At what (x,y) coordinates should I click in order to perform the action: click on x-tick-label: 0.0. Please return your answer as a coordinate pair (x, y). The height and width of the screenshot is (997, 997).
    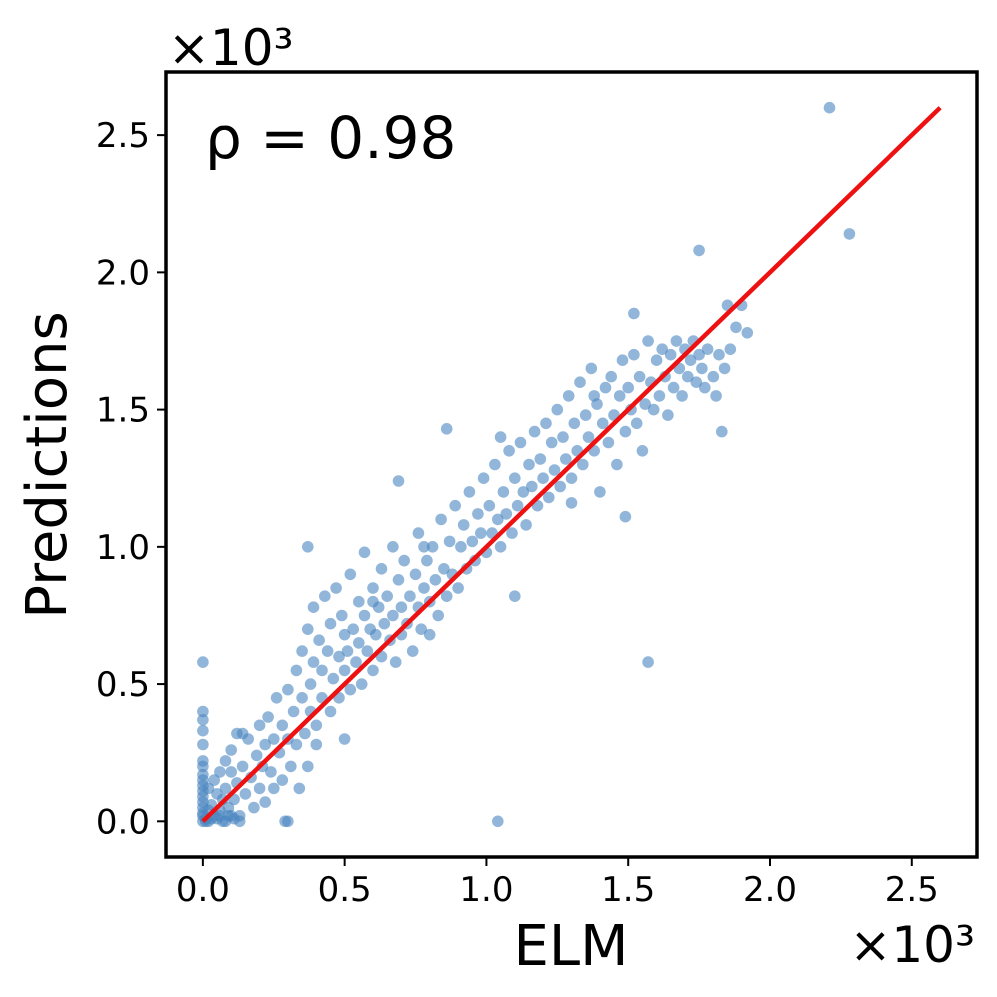
    Looking at the image, I should click on (203, 890).